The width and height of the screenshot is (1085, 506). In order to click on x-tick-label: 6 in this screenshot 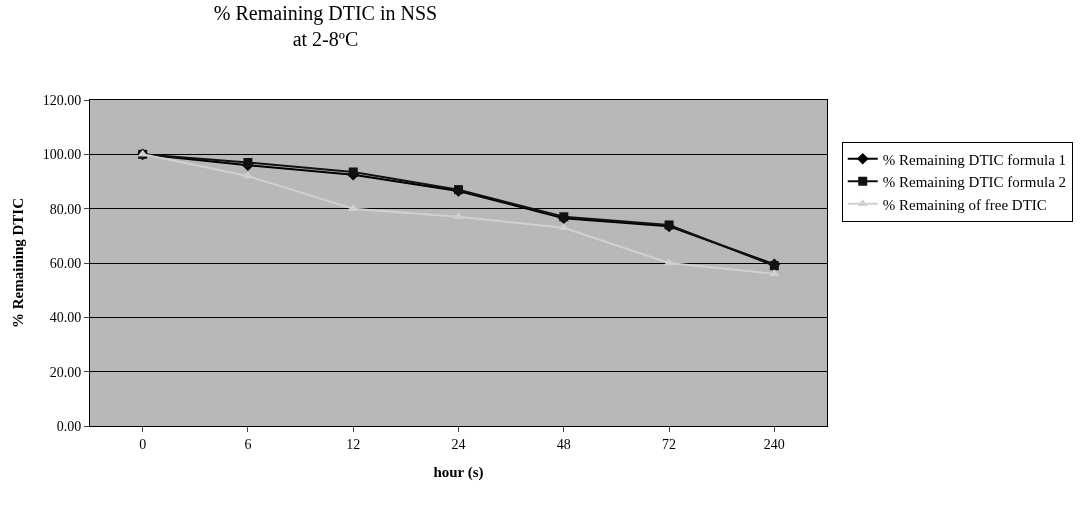, I will do `click(248, 444)`.